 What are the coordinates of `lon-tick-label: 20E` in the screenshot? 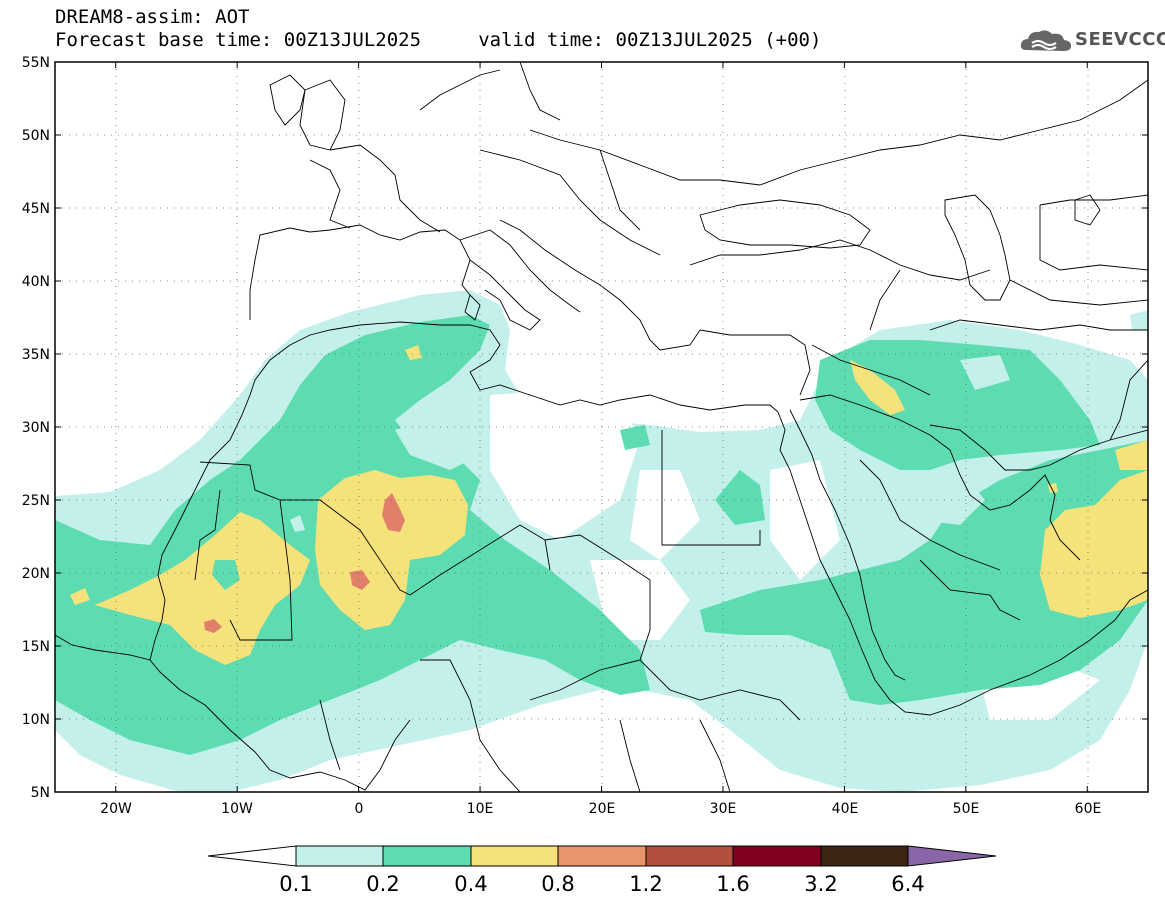 It's located at (602, 809).